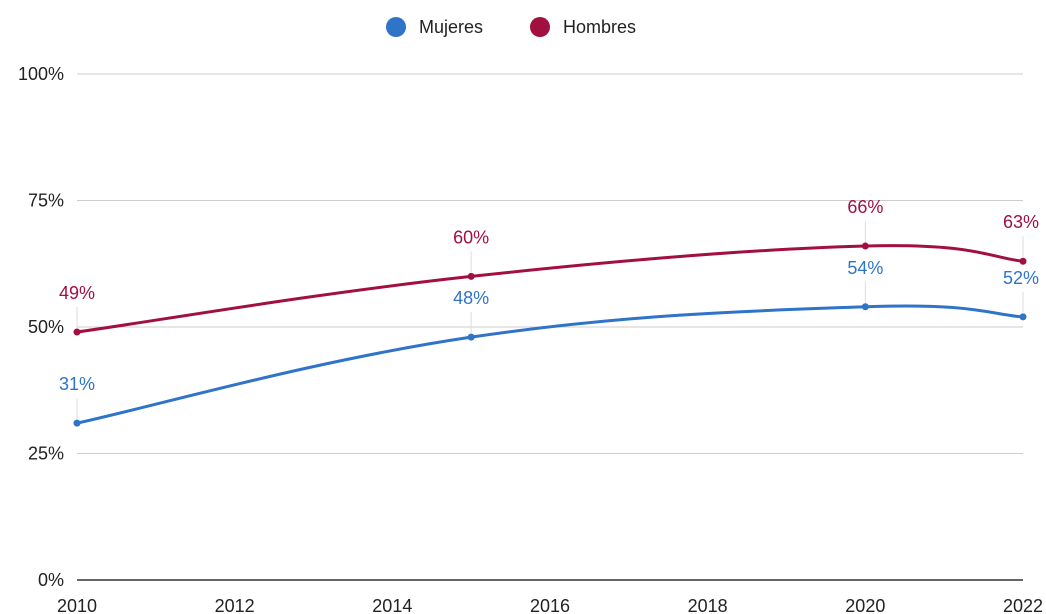  Describe the element at coordinates (392, 605) in the screenshot. I see `x-tick-label: 2014` at that location.